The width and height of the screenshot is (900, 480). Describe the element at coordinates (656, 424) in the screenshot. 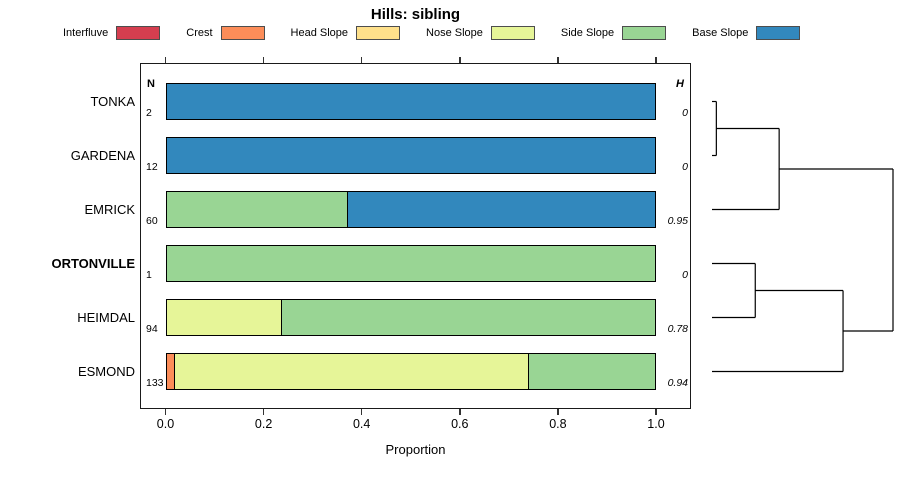

I see `tick-label: 1.0` at that location.